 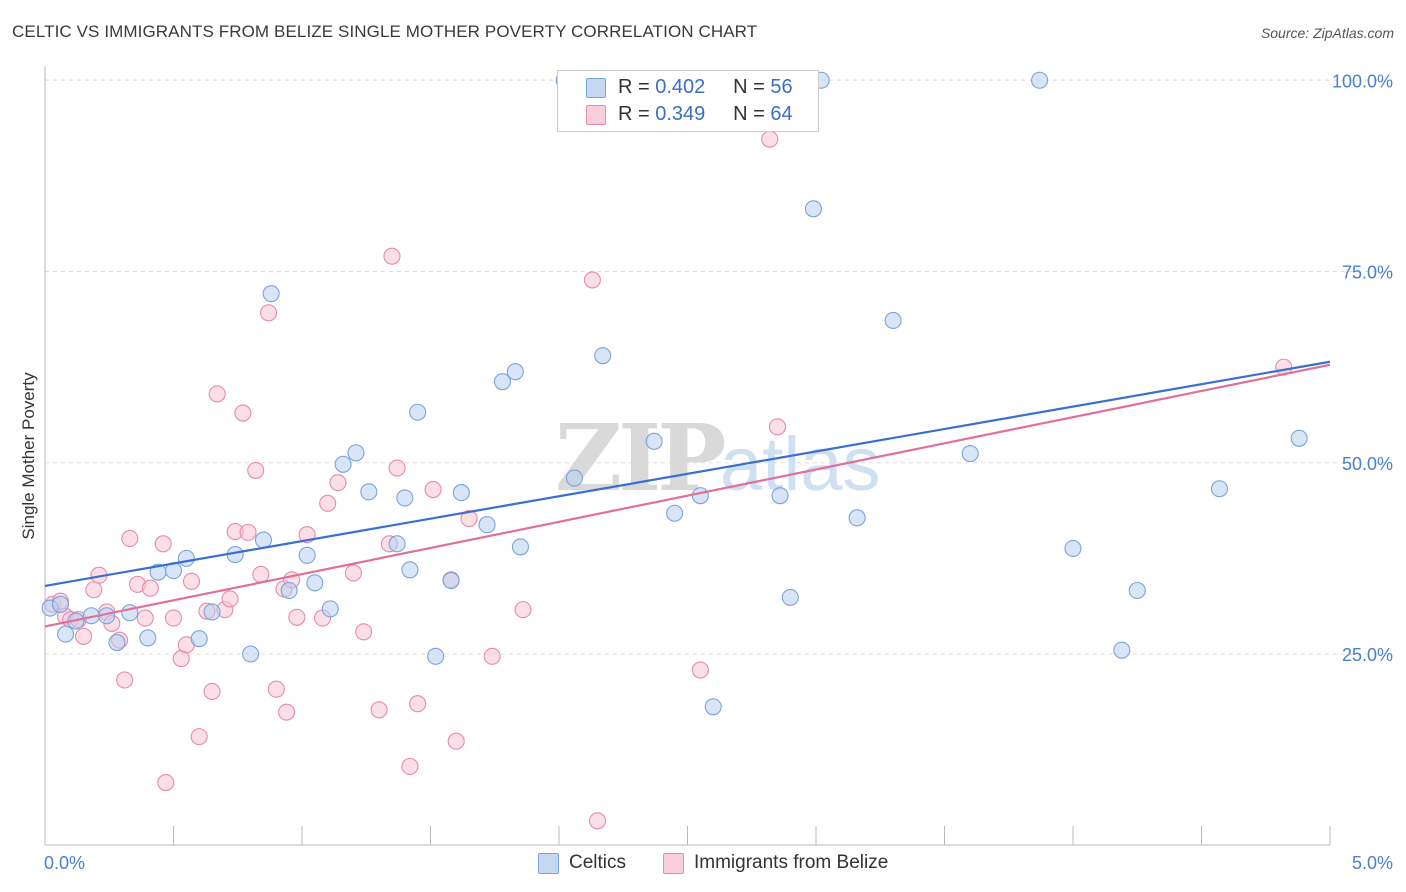 I want to click on legend-n-value-belize: 64, so click(x=781, y=114).